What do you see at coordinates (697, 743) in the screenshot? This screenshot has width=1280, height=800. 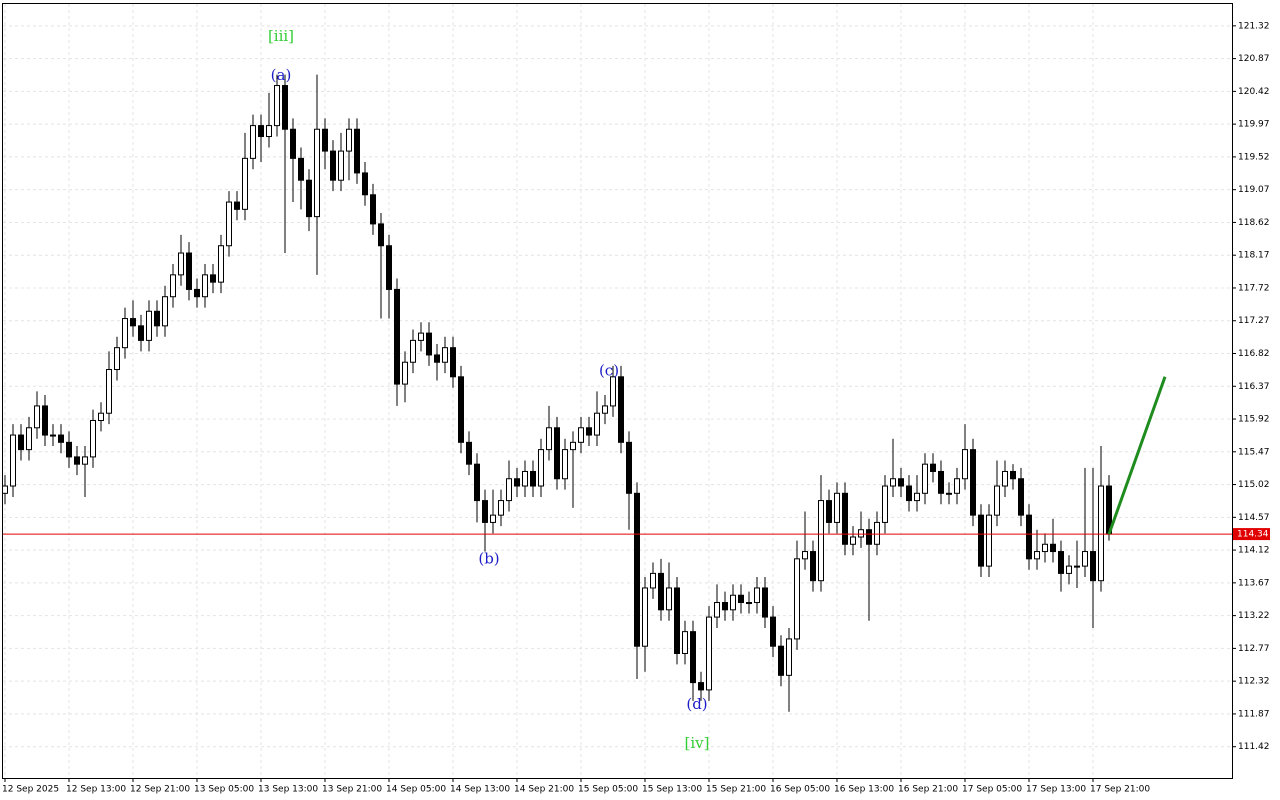 I see `wave-label: [iv]` at bounding box center [697, 743].